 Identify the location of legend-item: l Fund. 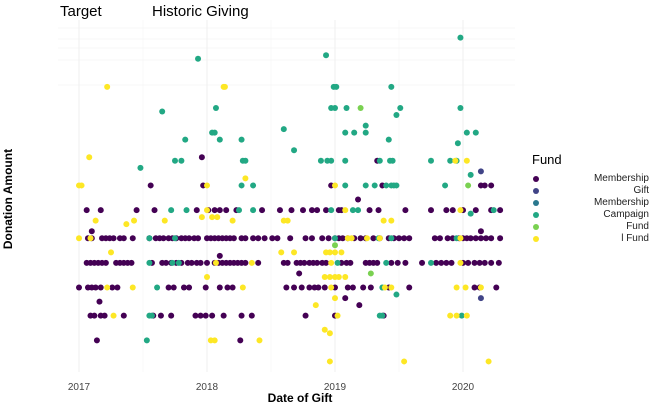
(593, 239).